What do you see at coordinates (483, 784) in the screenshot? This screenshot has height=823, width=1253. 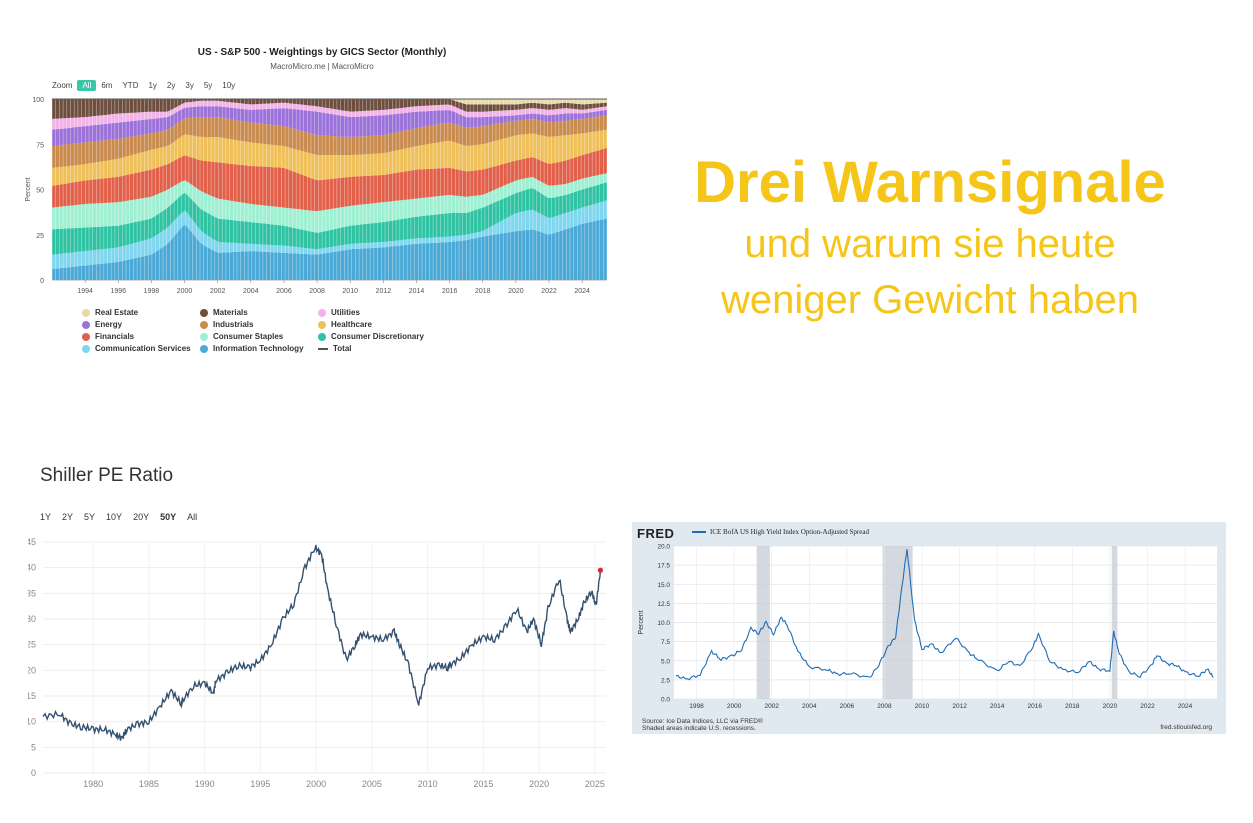 I see `x-tick-label: 2015` at bounding box center [483, 784].